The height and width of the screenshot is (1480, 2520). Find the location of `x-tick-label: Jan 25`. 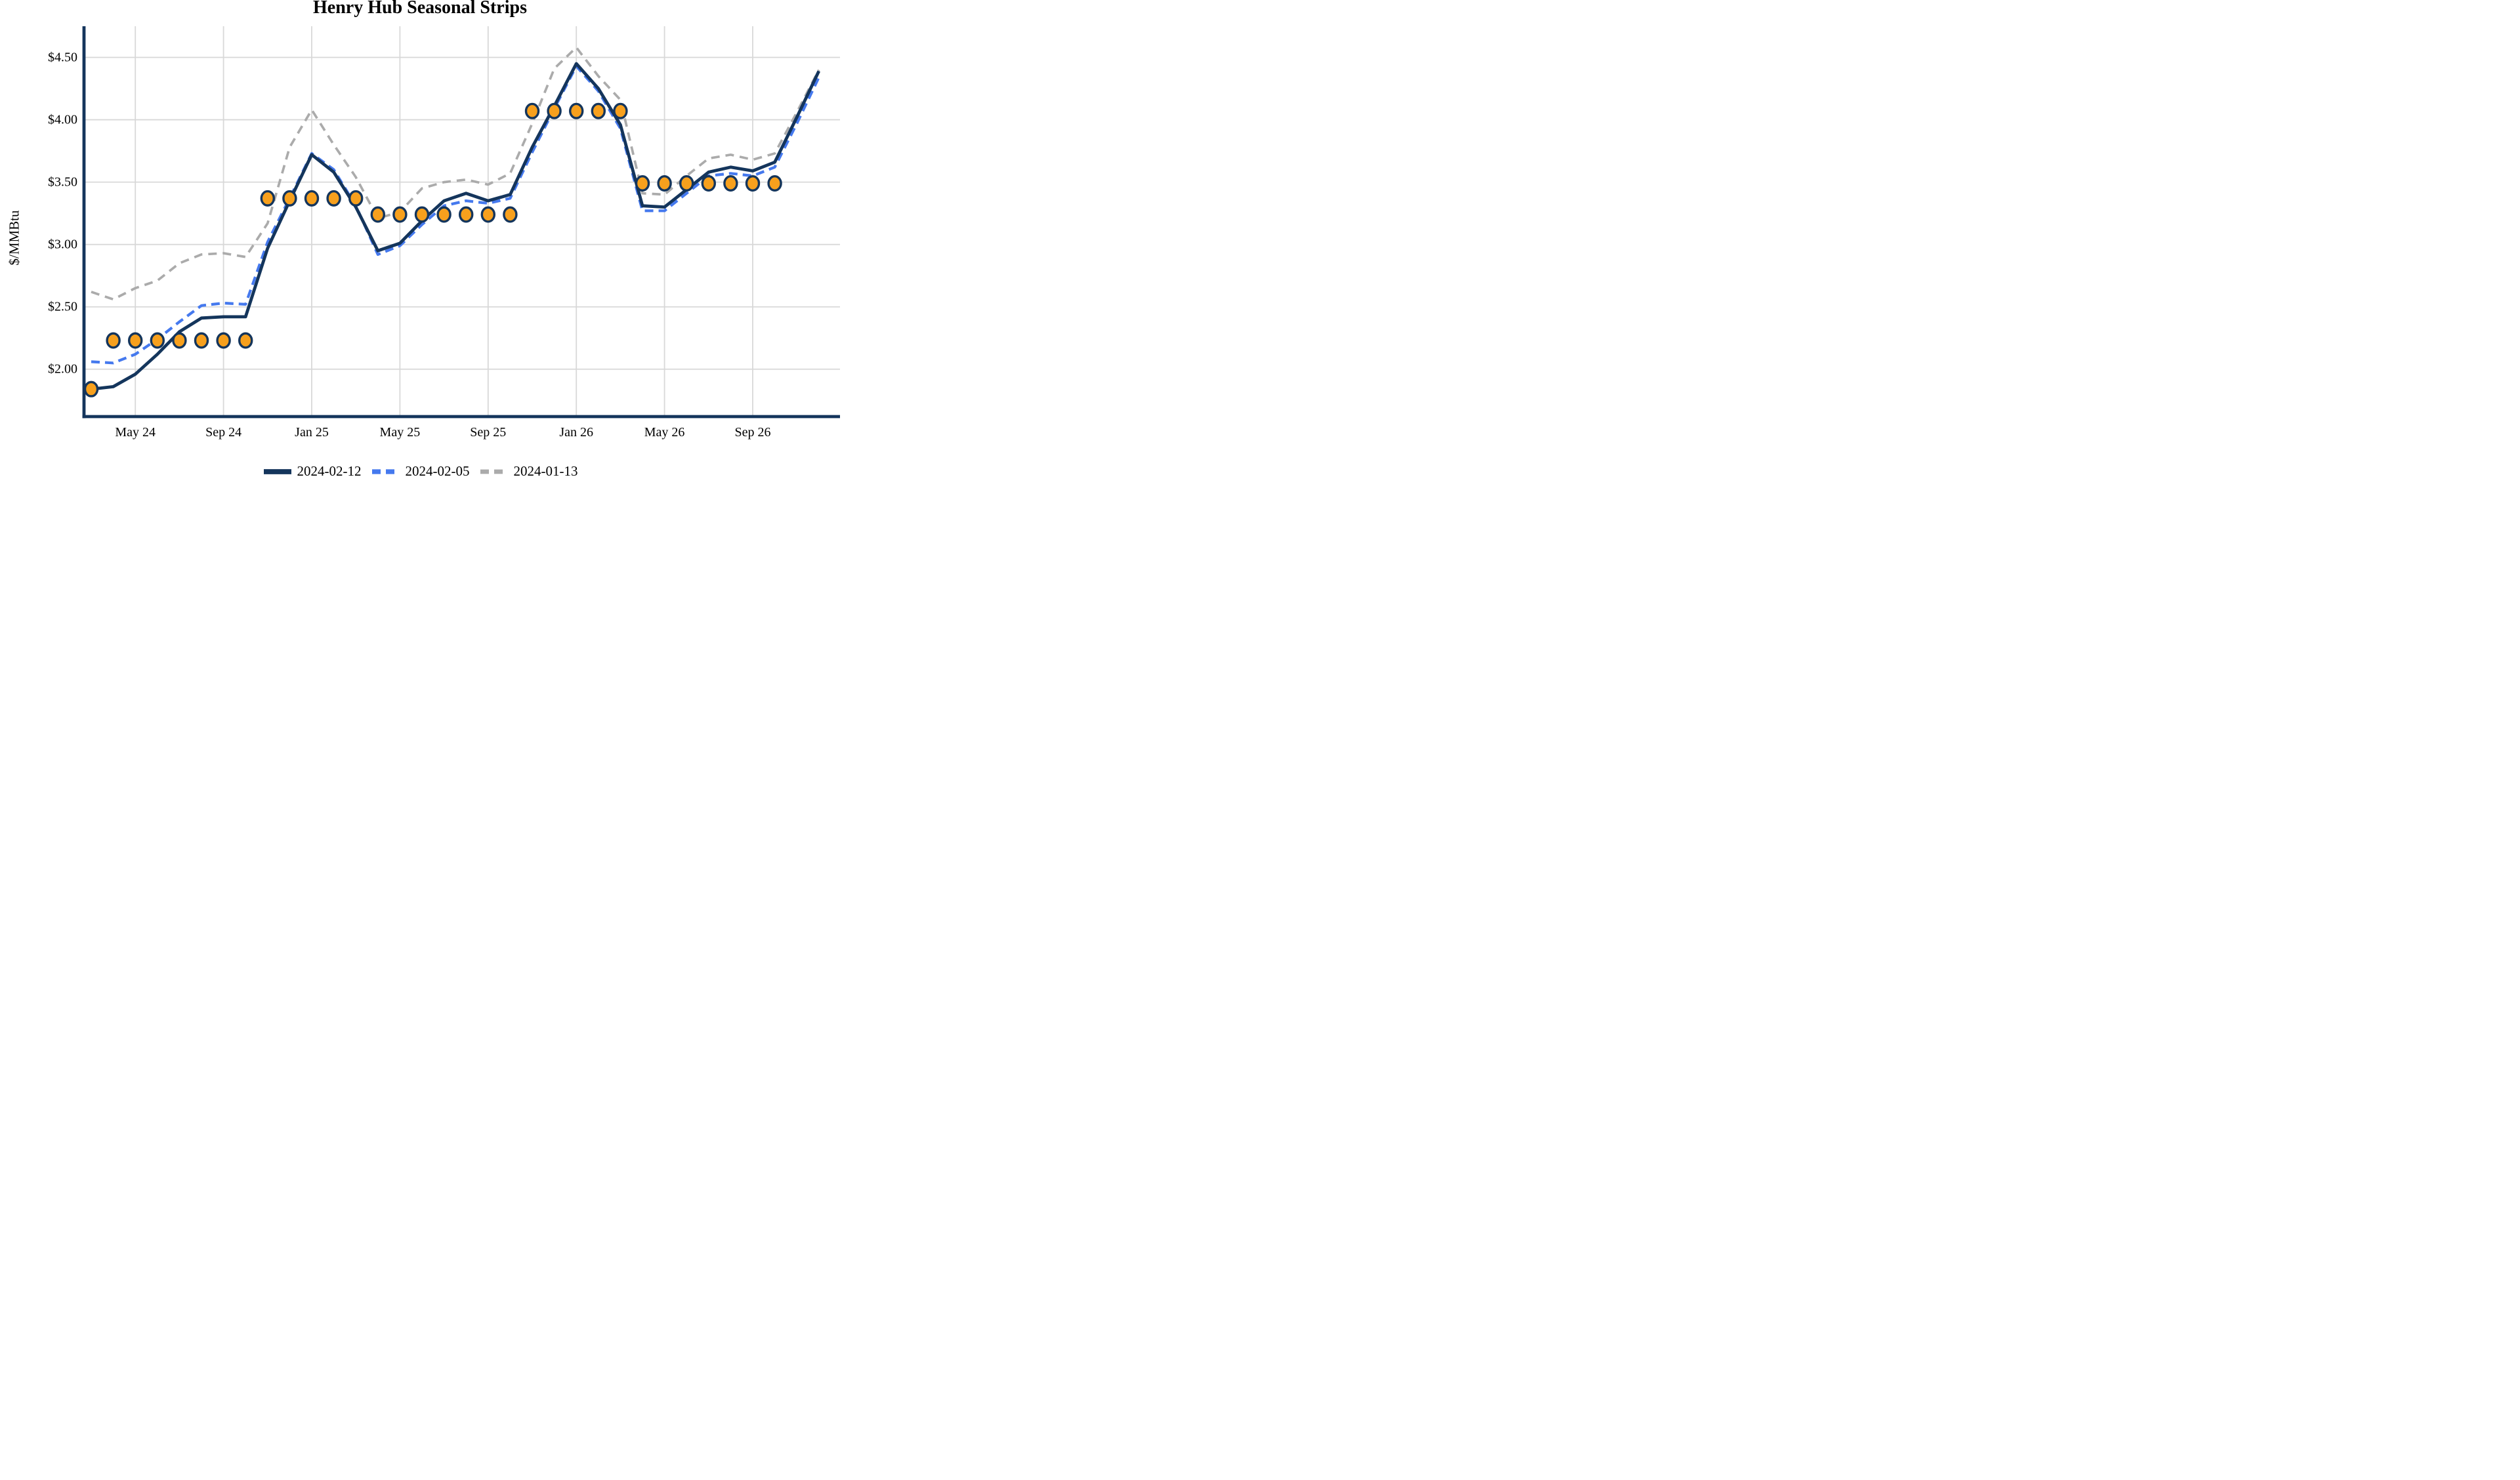

x-tick-label: Jan 25 is located at coordinates (312, 432).